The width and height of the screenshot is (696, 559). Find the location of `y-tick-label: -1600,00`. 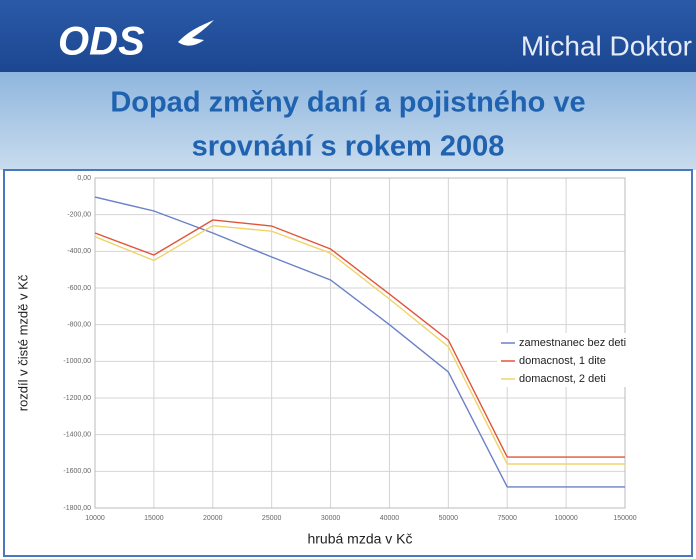

y-tick-label: -1600,00 is located at coordinates (77, 471).